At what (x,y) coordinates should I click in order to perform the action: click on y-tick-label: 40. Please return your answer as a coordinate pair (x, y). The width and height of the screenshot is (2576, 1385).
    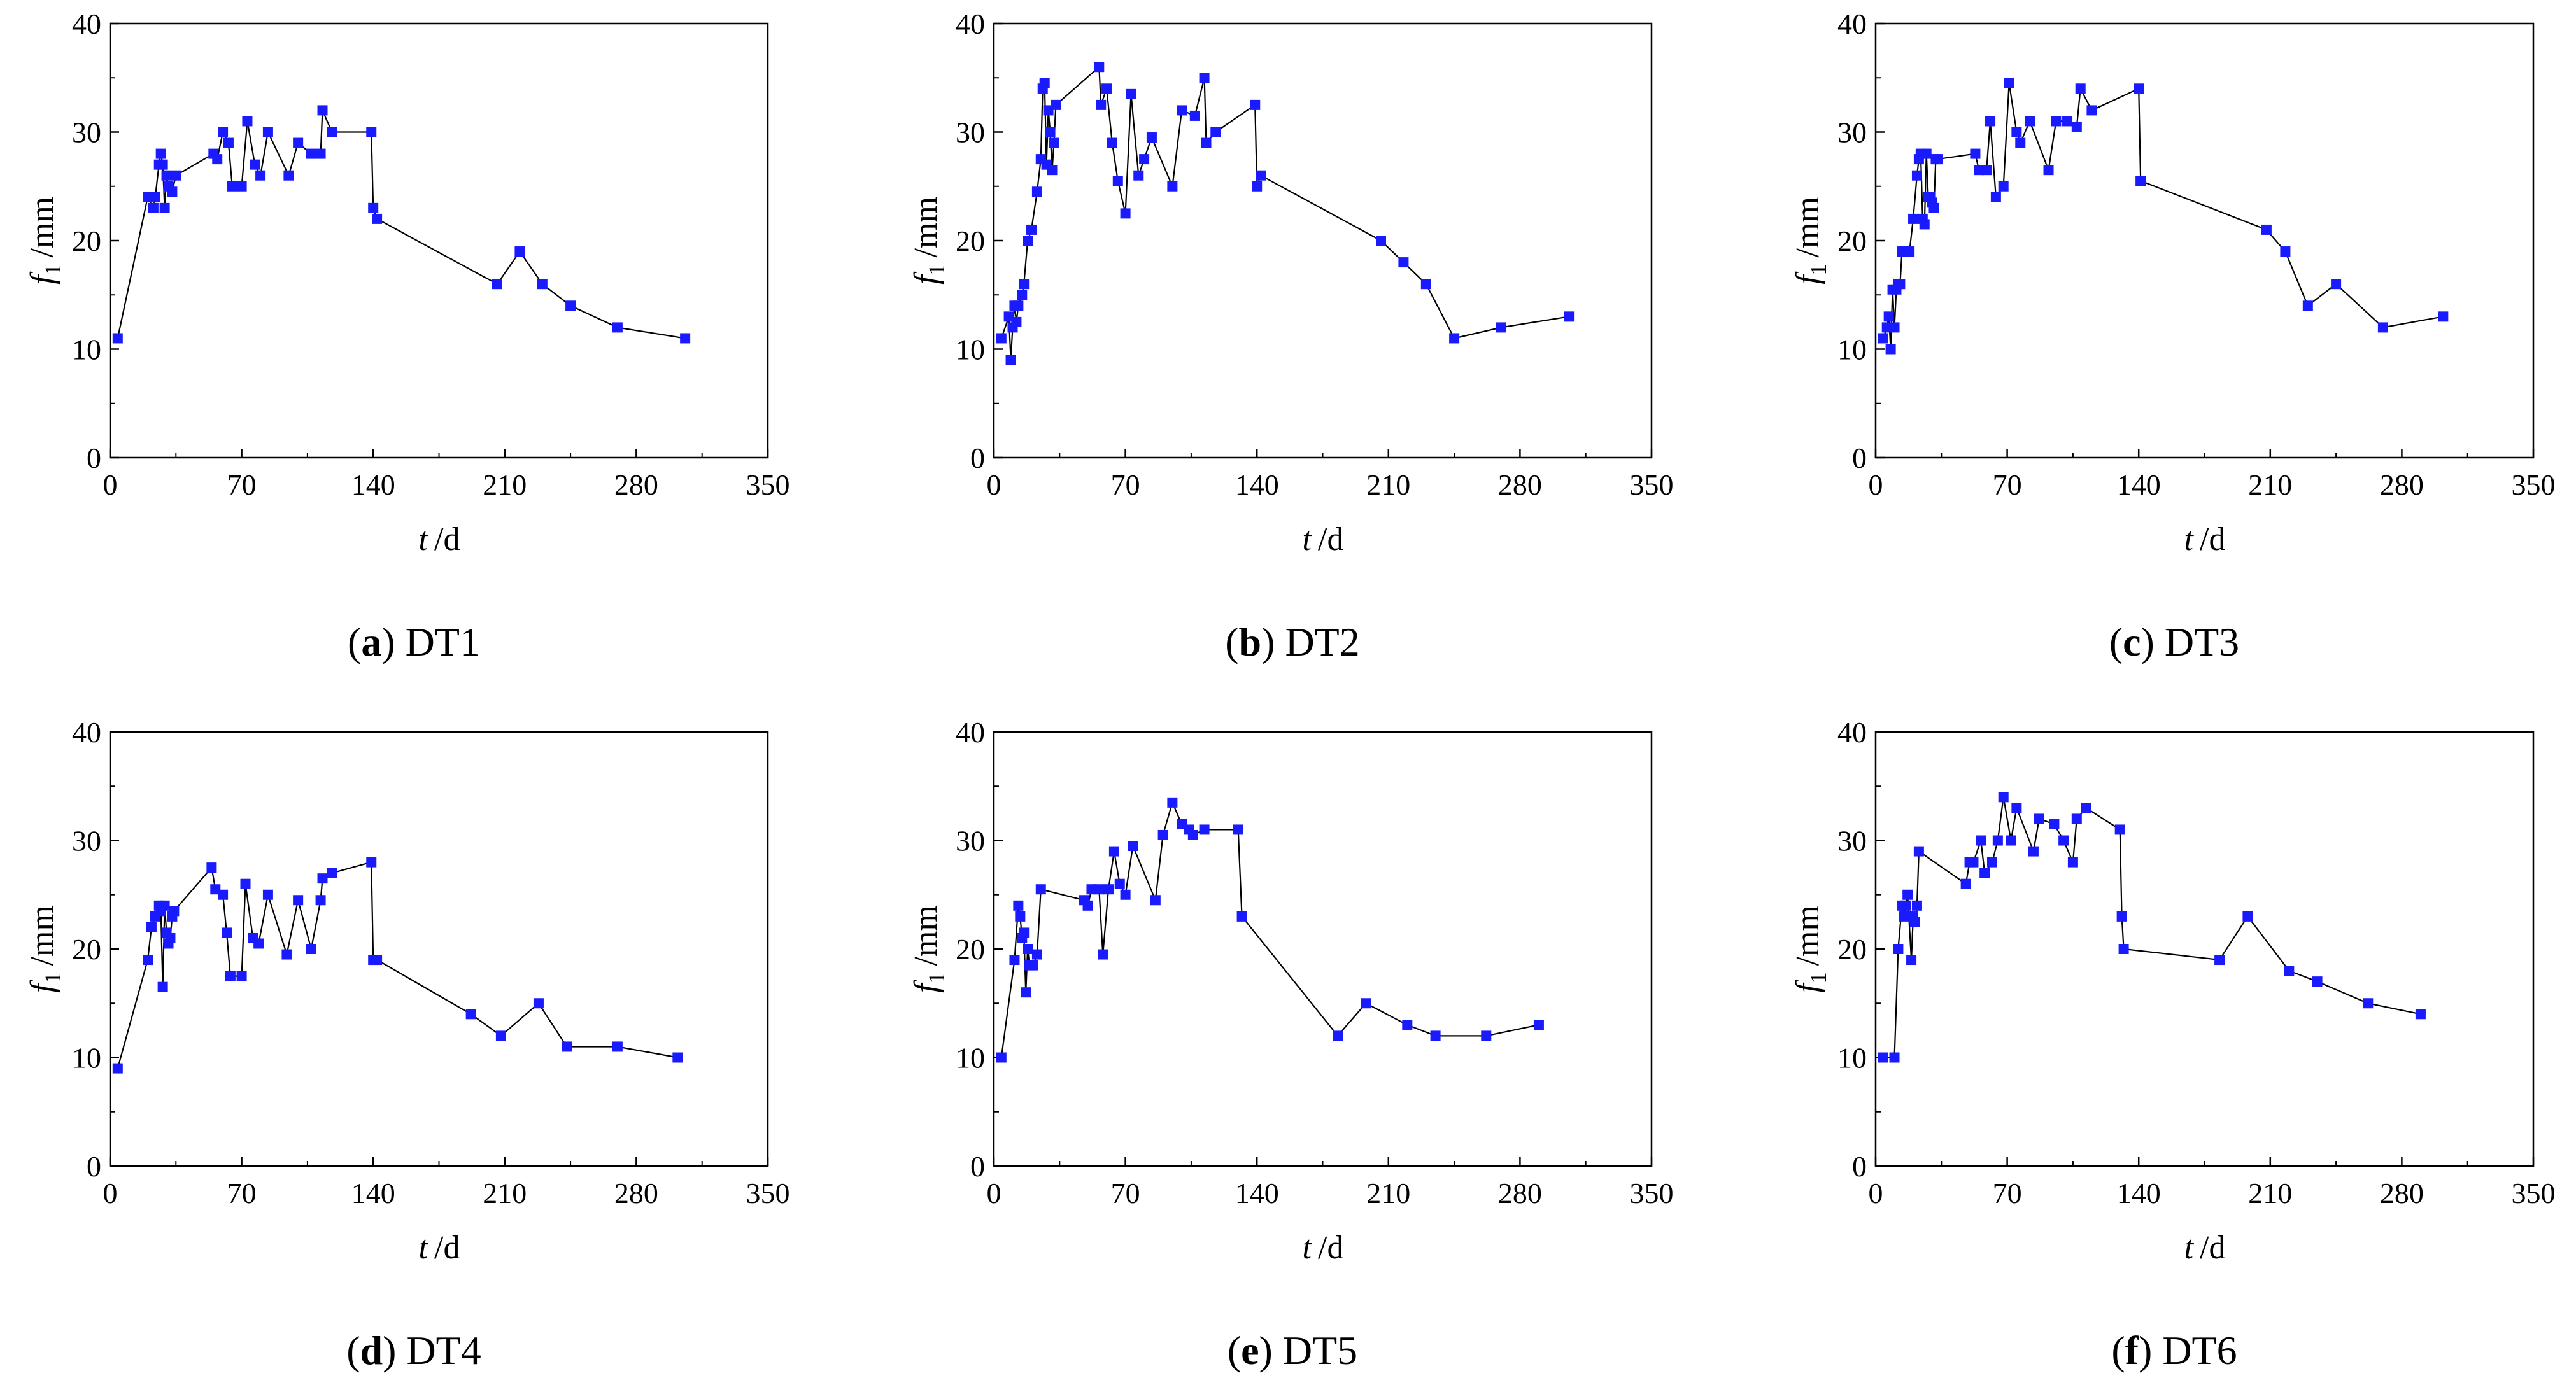
    Looking at the image, I should click on (86, 24).